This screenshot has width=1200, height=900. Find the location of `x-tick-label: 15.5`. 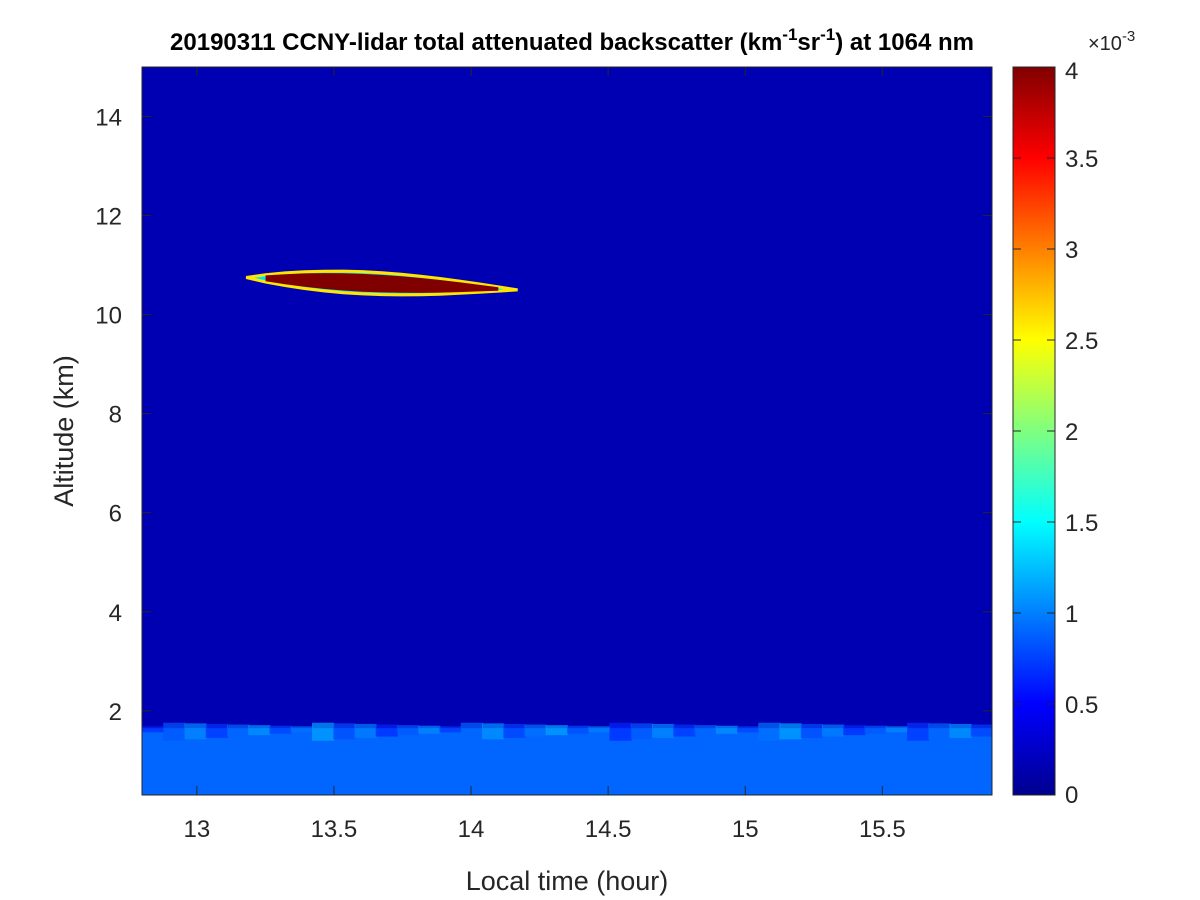

x-tick-label: 15.5 is located at coordinates (882, 829).